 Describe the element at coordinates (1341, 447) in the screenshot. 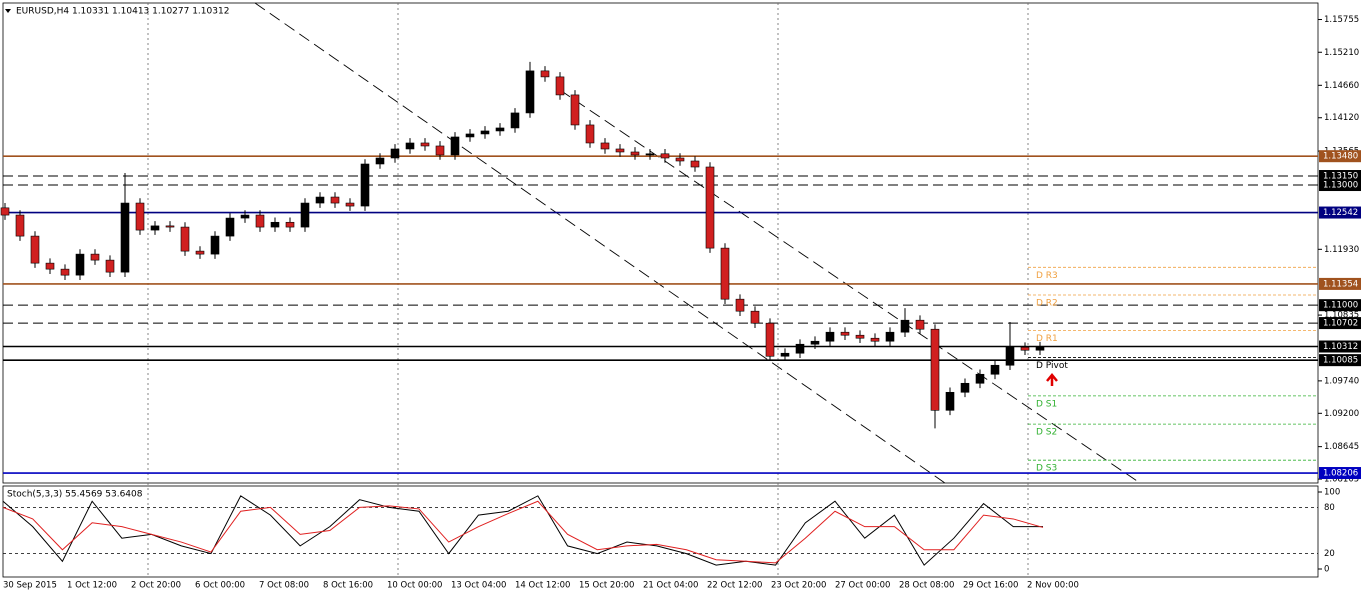

I see `y-tick-label: 1.08645` at that location.